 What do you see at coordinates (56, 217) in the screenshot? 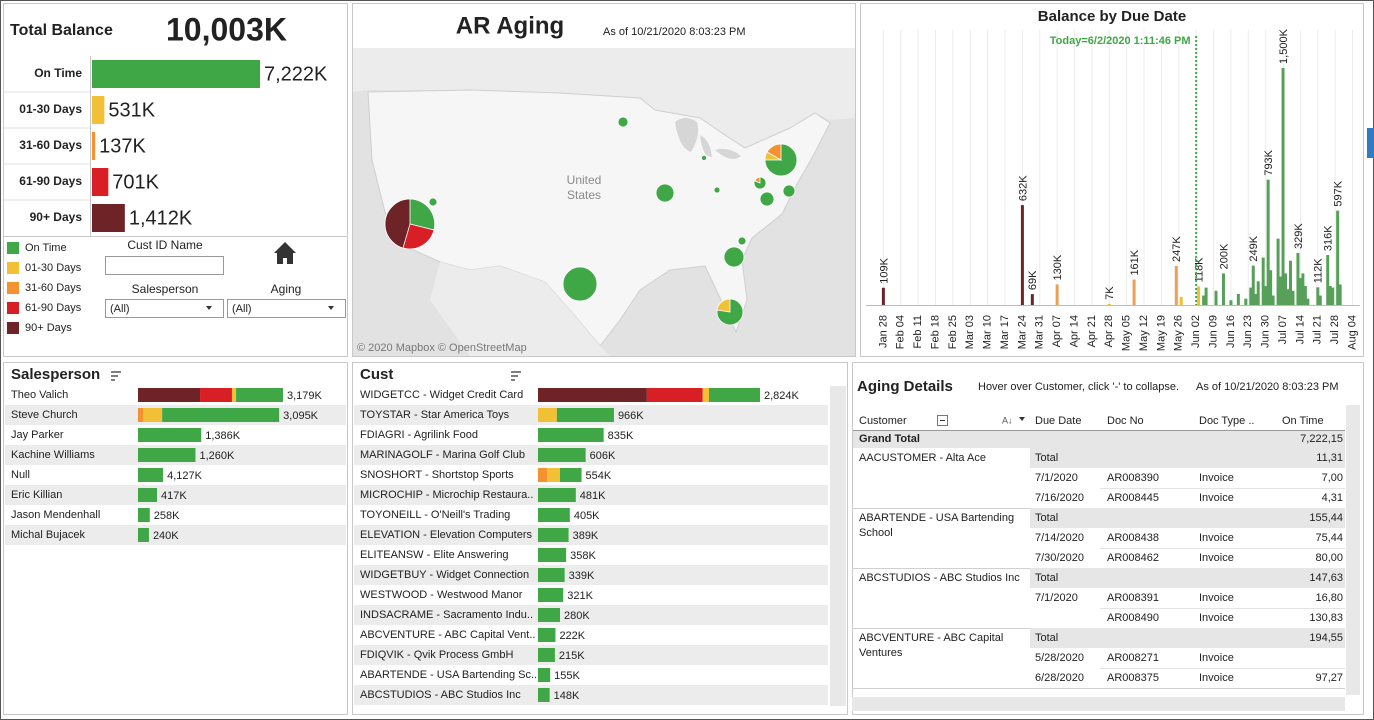
I see `category-label: 90+ Days` at bounding box center [56, 217].